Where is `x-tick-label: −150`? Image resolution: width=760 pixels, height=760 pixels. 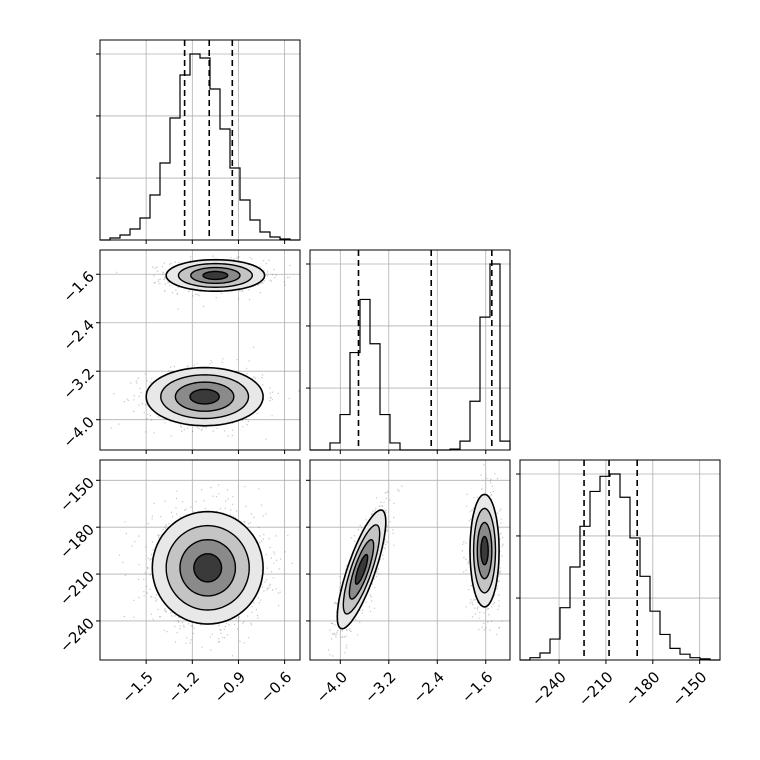 x-tick-label: −150 is located at coordinates (690, 689).